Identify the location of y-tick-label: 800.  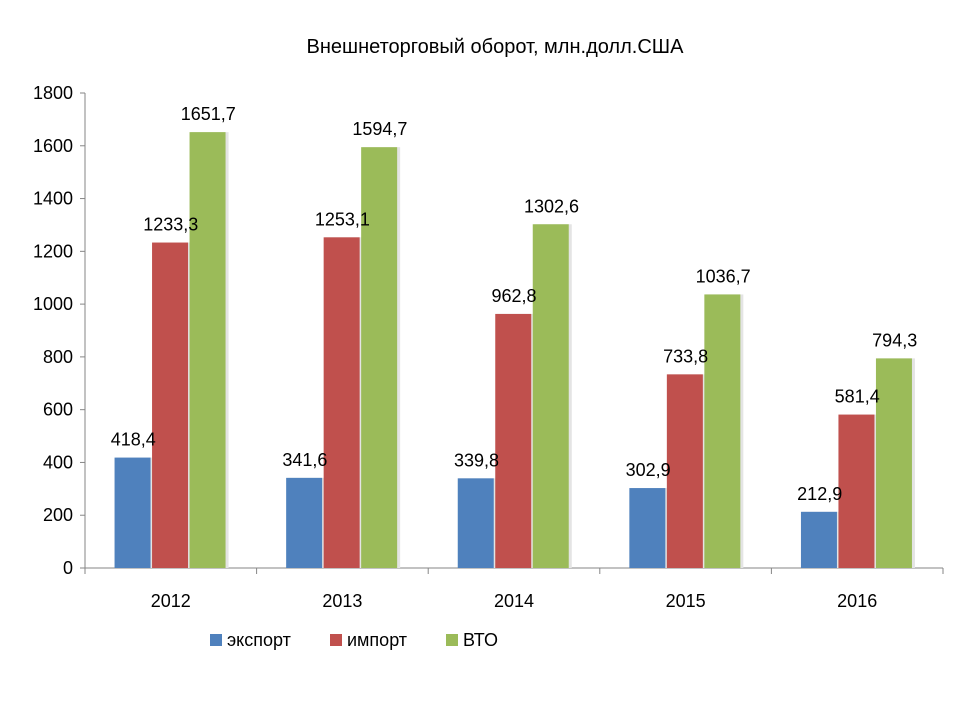
(58, 357).